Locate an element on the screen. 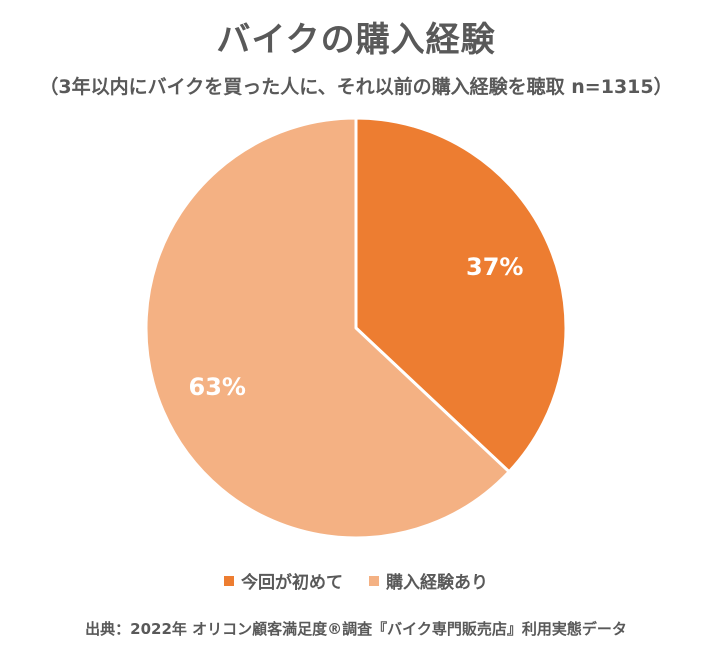 Image resolution: width=712 pixels, height=660 pixels. pie-label-experienced: 63% is located at coordinates (217, 387).